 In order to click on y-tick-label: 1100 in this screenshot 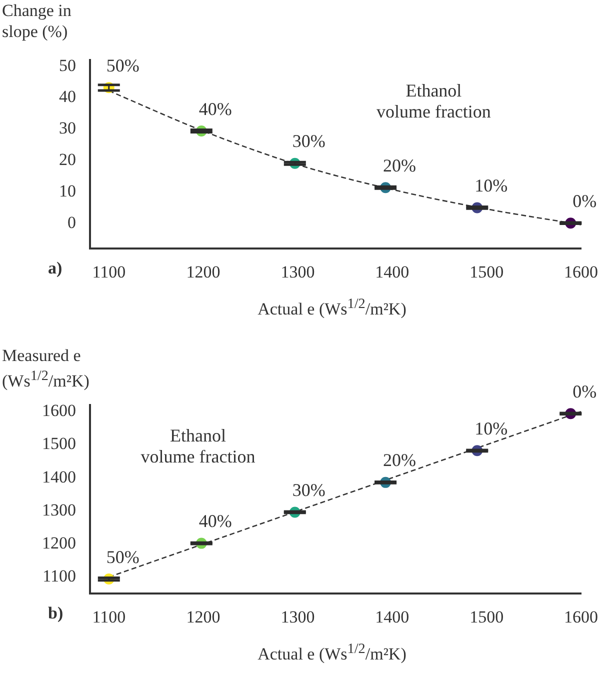, I will do `click(59, 576)`.